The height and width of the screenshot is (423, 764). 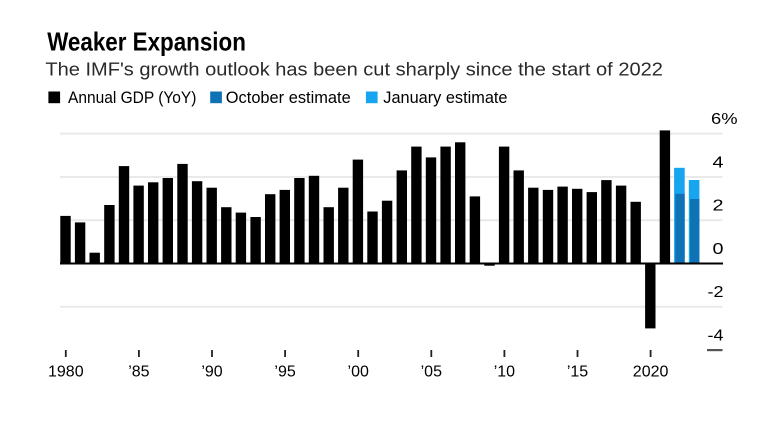 What do you see at coordinates (718, 162) in the screenshot?
I see `svg-text: 4` at bounding box center [718, 162].